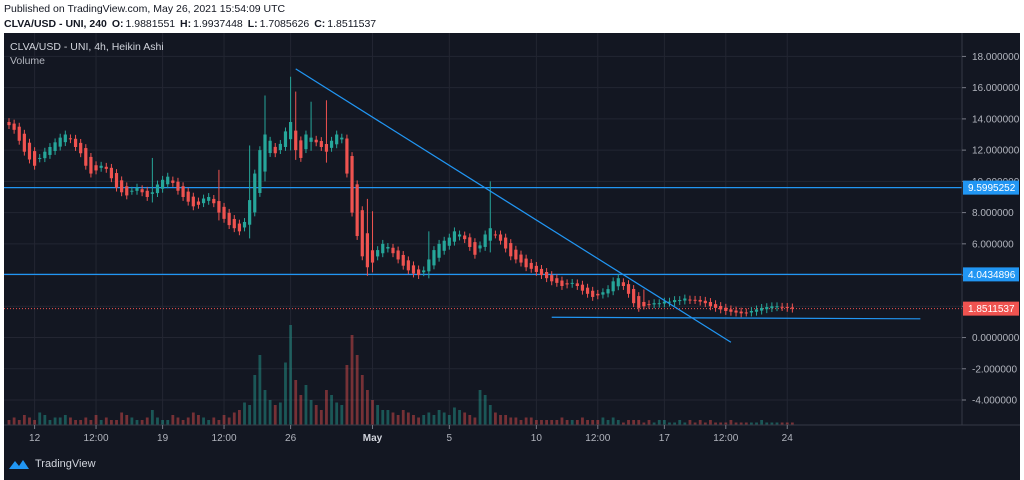 The width and height of the screenshot is (1024, 480). Describe the element at coordinates (512, 434) in the screenshot. I see `time-axis: 12 12:00 19 12:00 26 May 5 10 12:00 17 12:00 24` at that location.